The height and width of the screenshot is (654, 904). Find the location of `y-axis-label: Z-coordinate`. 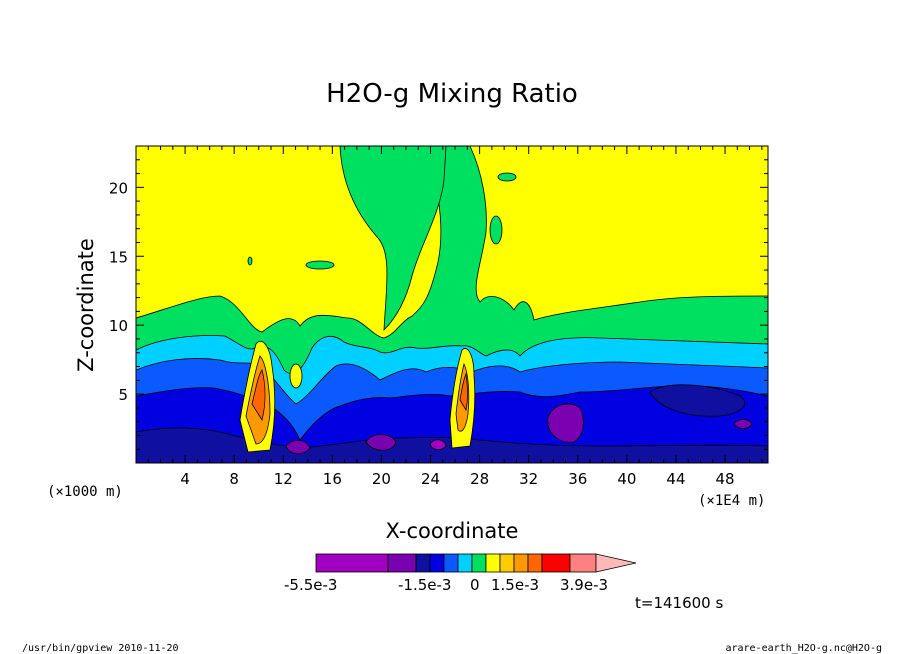

y-axis-label: Z-coordinate is located at coordinates (86, 305).